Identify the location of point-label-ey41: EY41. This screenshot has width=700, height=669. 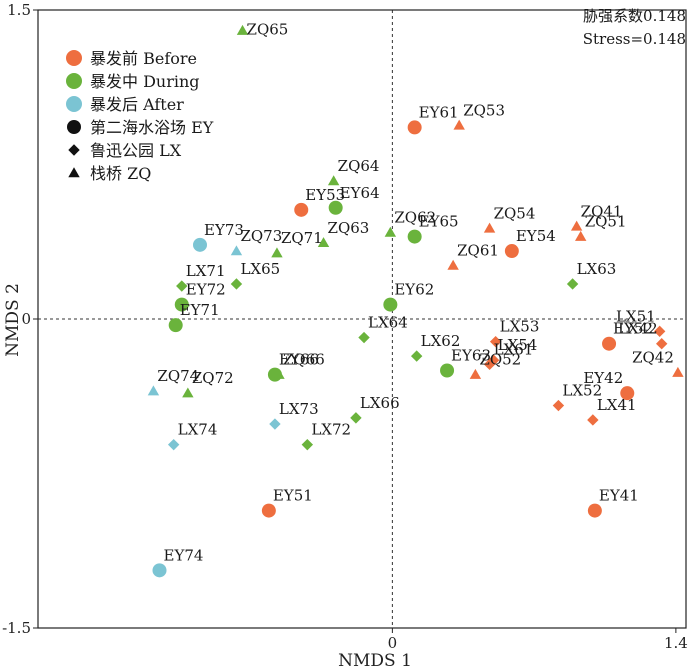
(619, 496).